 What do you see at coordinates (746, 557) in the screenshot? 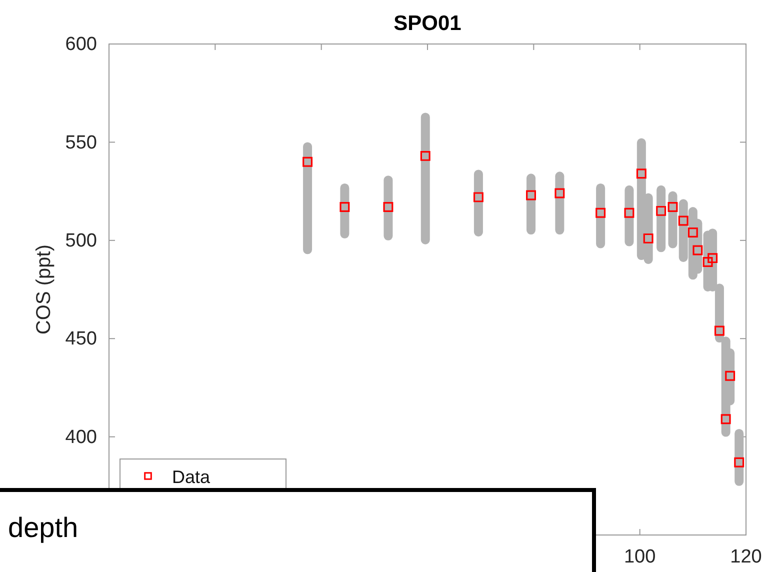
I see `x-tick-label: 120` at bounding box center [746, 557].